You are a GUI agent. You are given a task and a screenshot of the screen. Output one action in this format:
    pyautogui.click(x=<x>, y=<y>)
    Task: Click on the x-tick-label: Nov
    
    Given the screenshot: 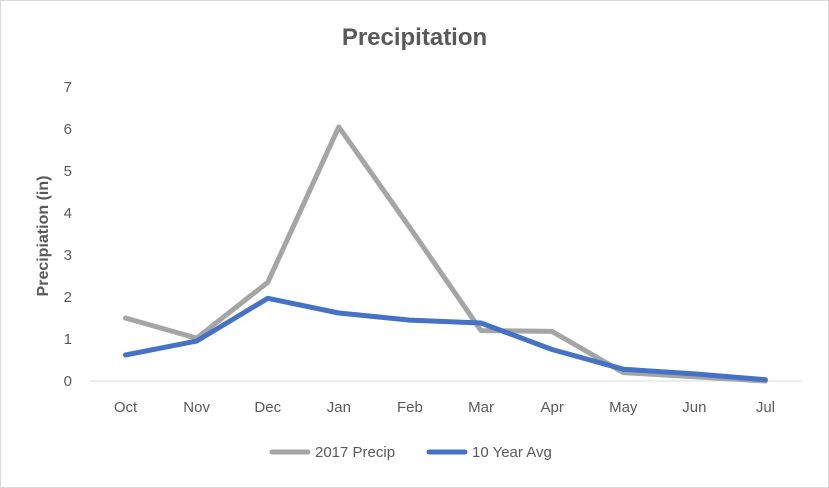 What is the action you would take?
    pyautogui.click(x=196, y=407)
    